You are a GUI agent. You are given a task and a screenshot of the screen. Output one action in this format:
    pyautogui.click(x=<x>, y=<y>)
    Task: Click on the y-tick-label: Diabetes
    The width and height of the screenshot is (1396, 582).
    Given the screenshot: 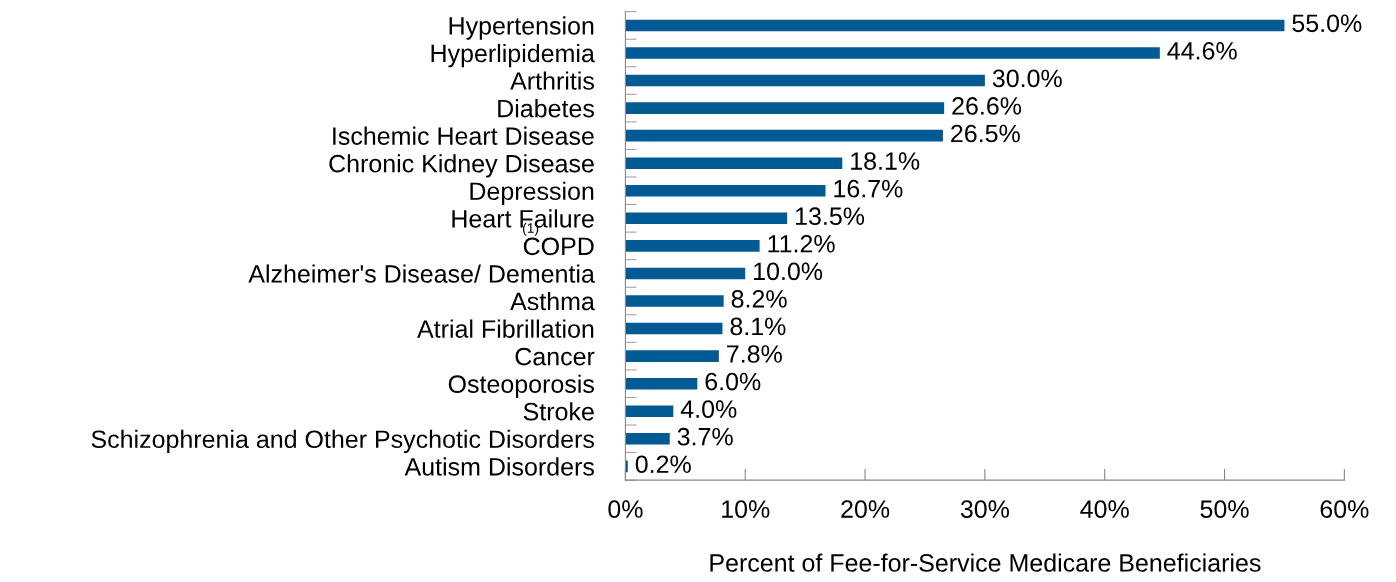 What is the action you would take?
    pyautogui.click(x=546, y=108)
    